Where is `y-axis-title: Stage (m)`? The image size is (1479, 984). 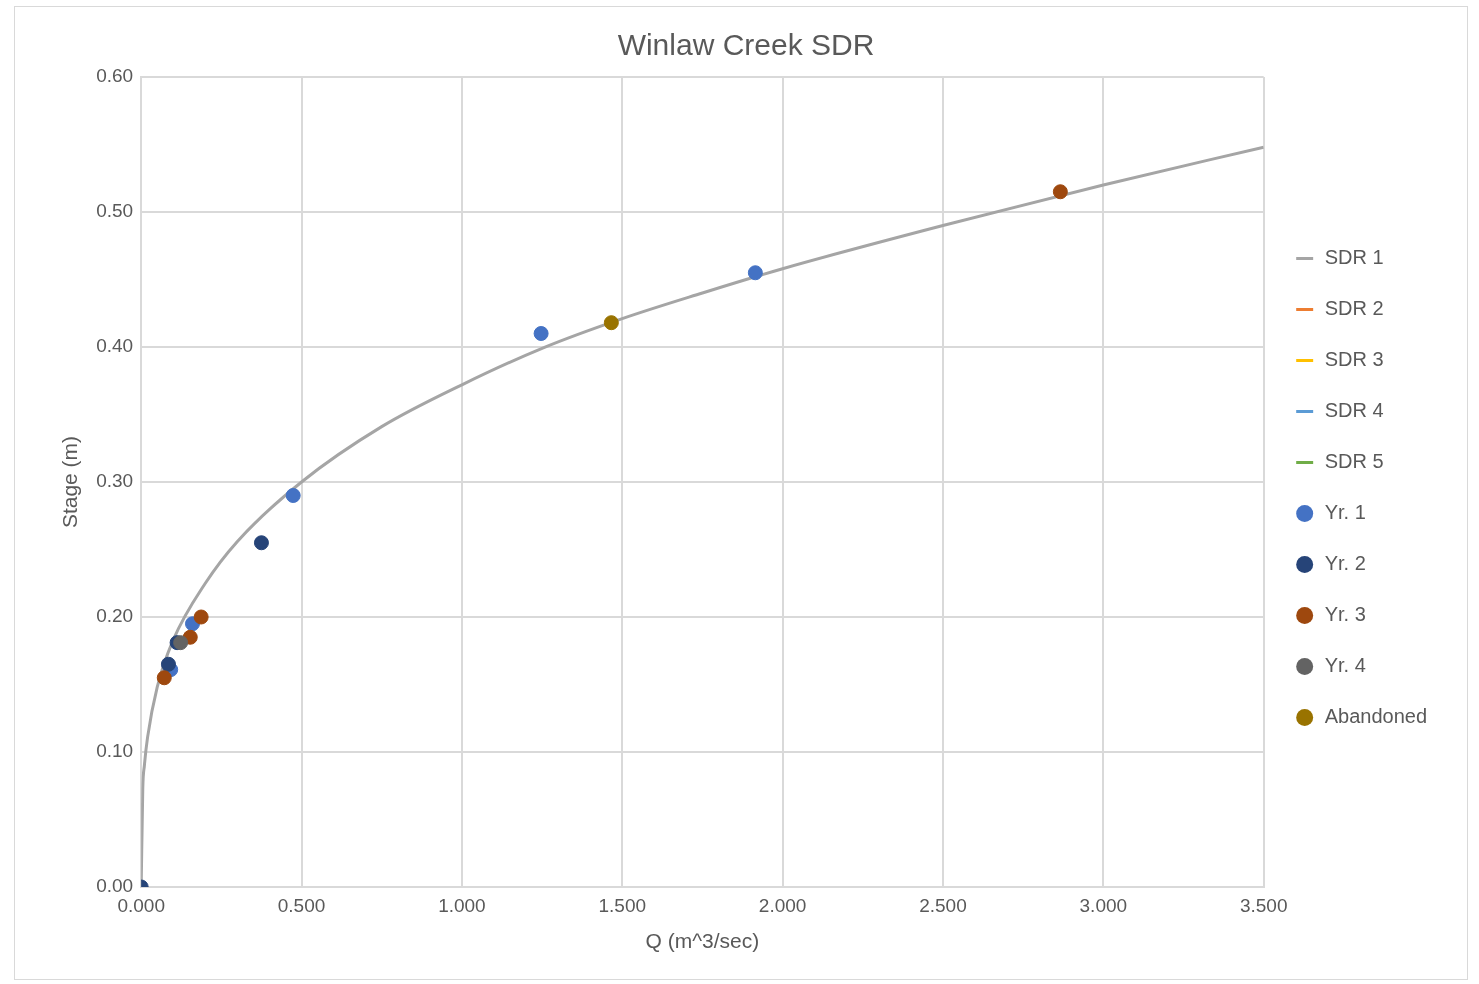
y-axis-title: Stage (m) is located at coordinates (70, 482).